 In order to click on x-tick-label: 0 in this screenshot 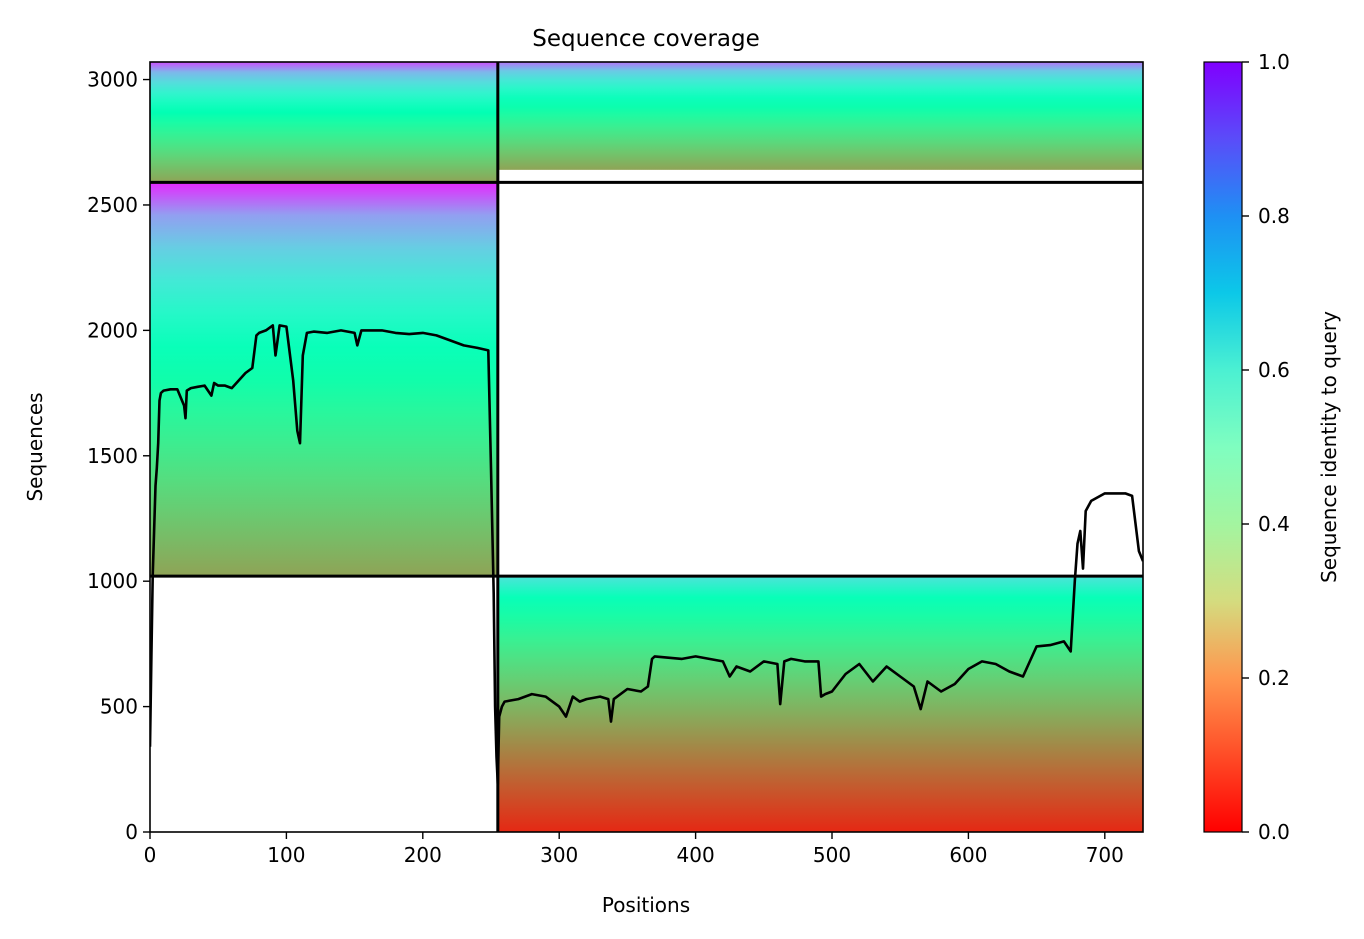, I will do `click(150, 855)`.